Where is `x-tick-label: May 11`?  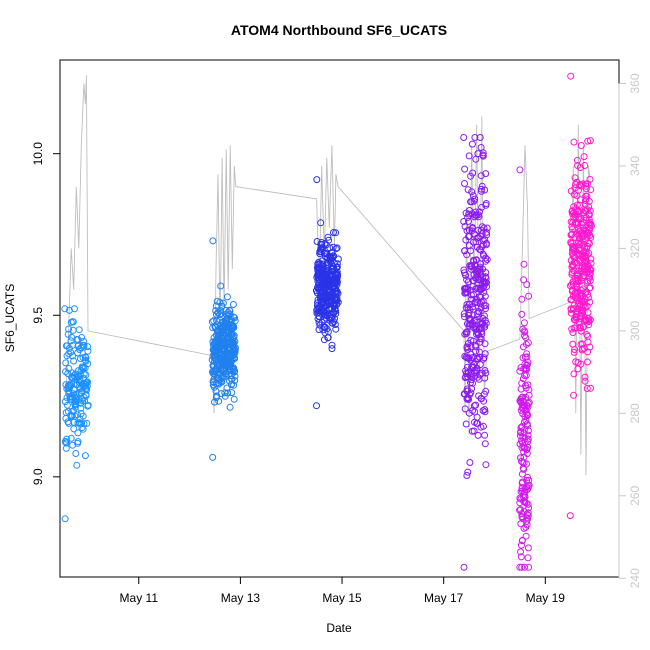
x-tick-label: May 11 is located at coordinates (139, 598).